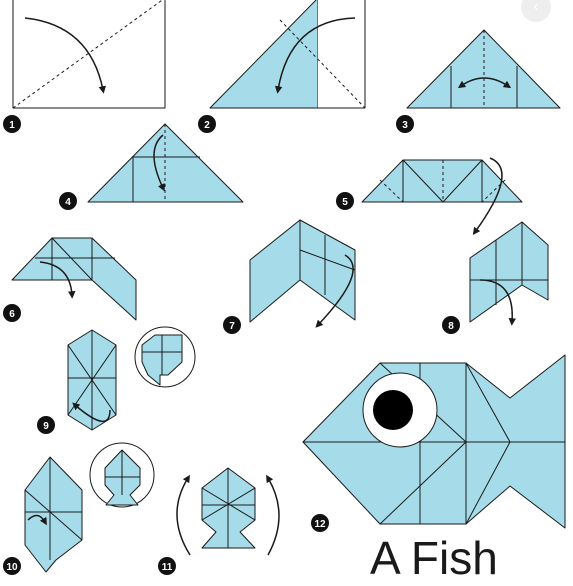 The width and height of the screenshot is (573, 586). Describe the element at coordinates (442, 196) in the screenshot. I see `step-5-diagram` at that location.